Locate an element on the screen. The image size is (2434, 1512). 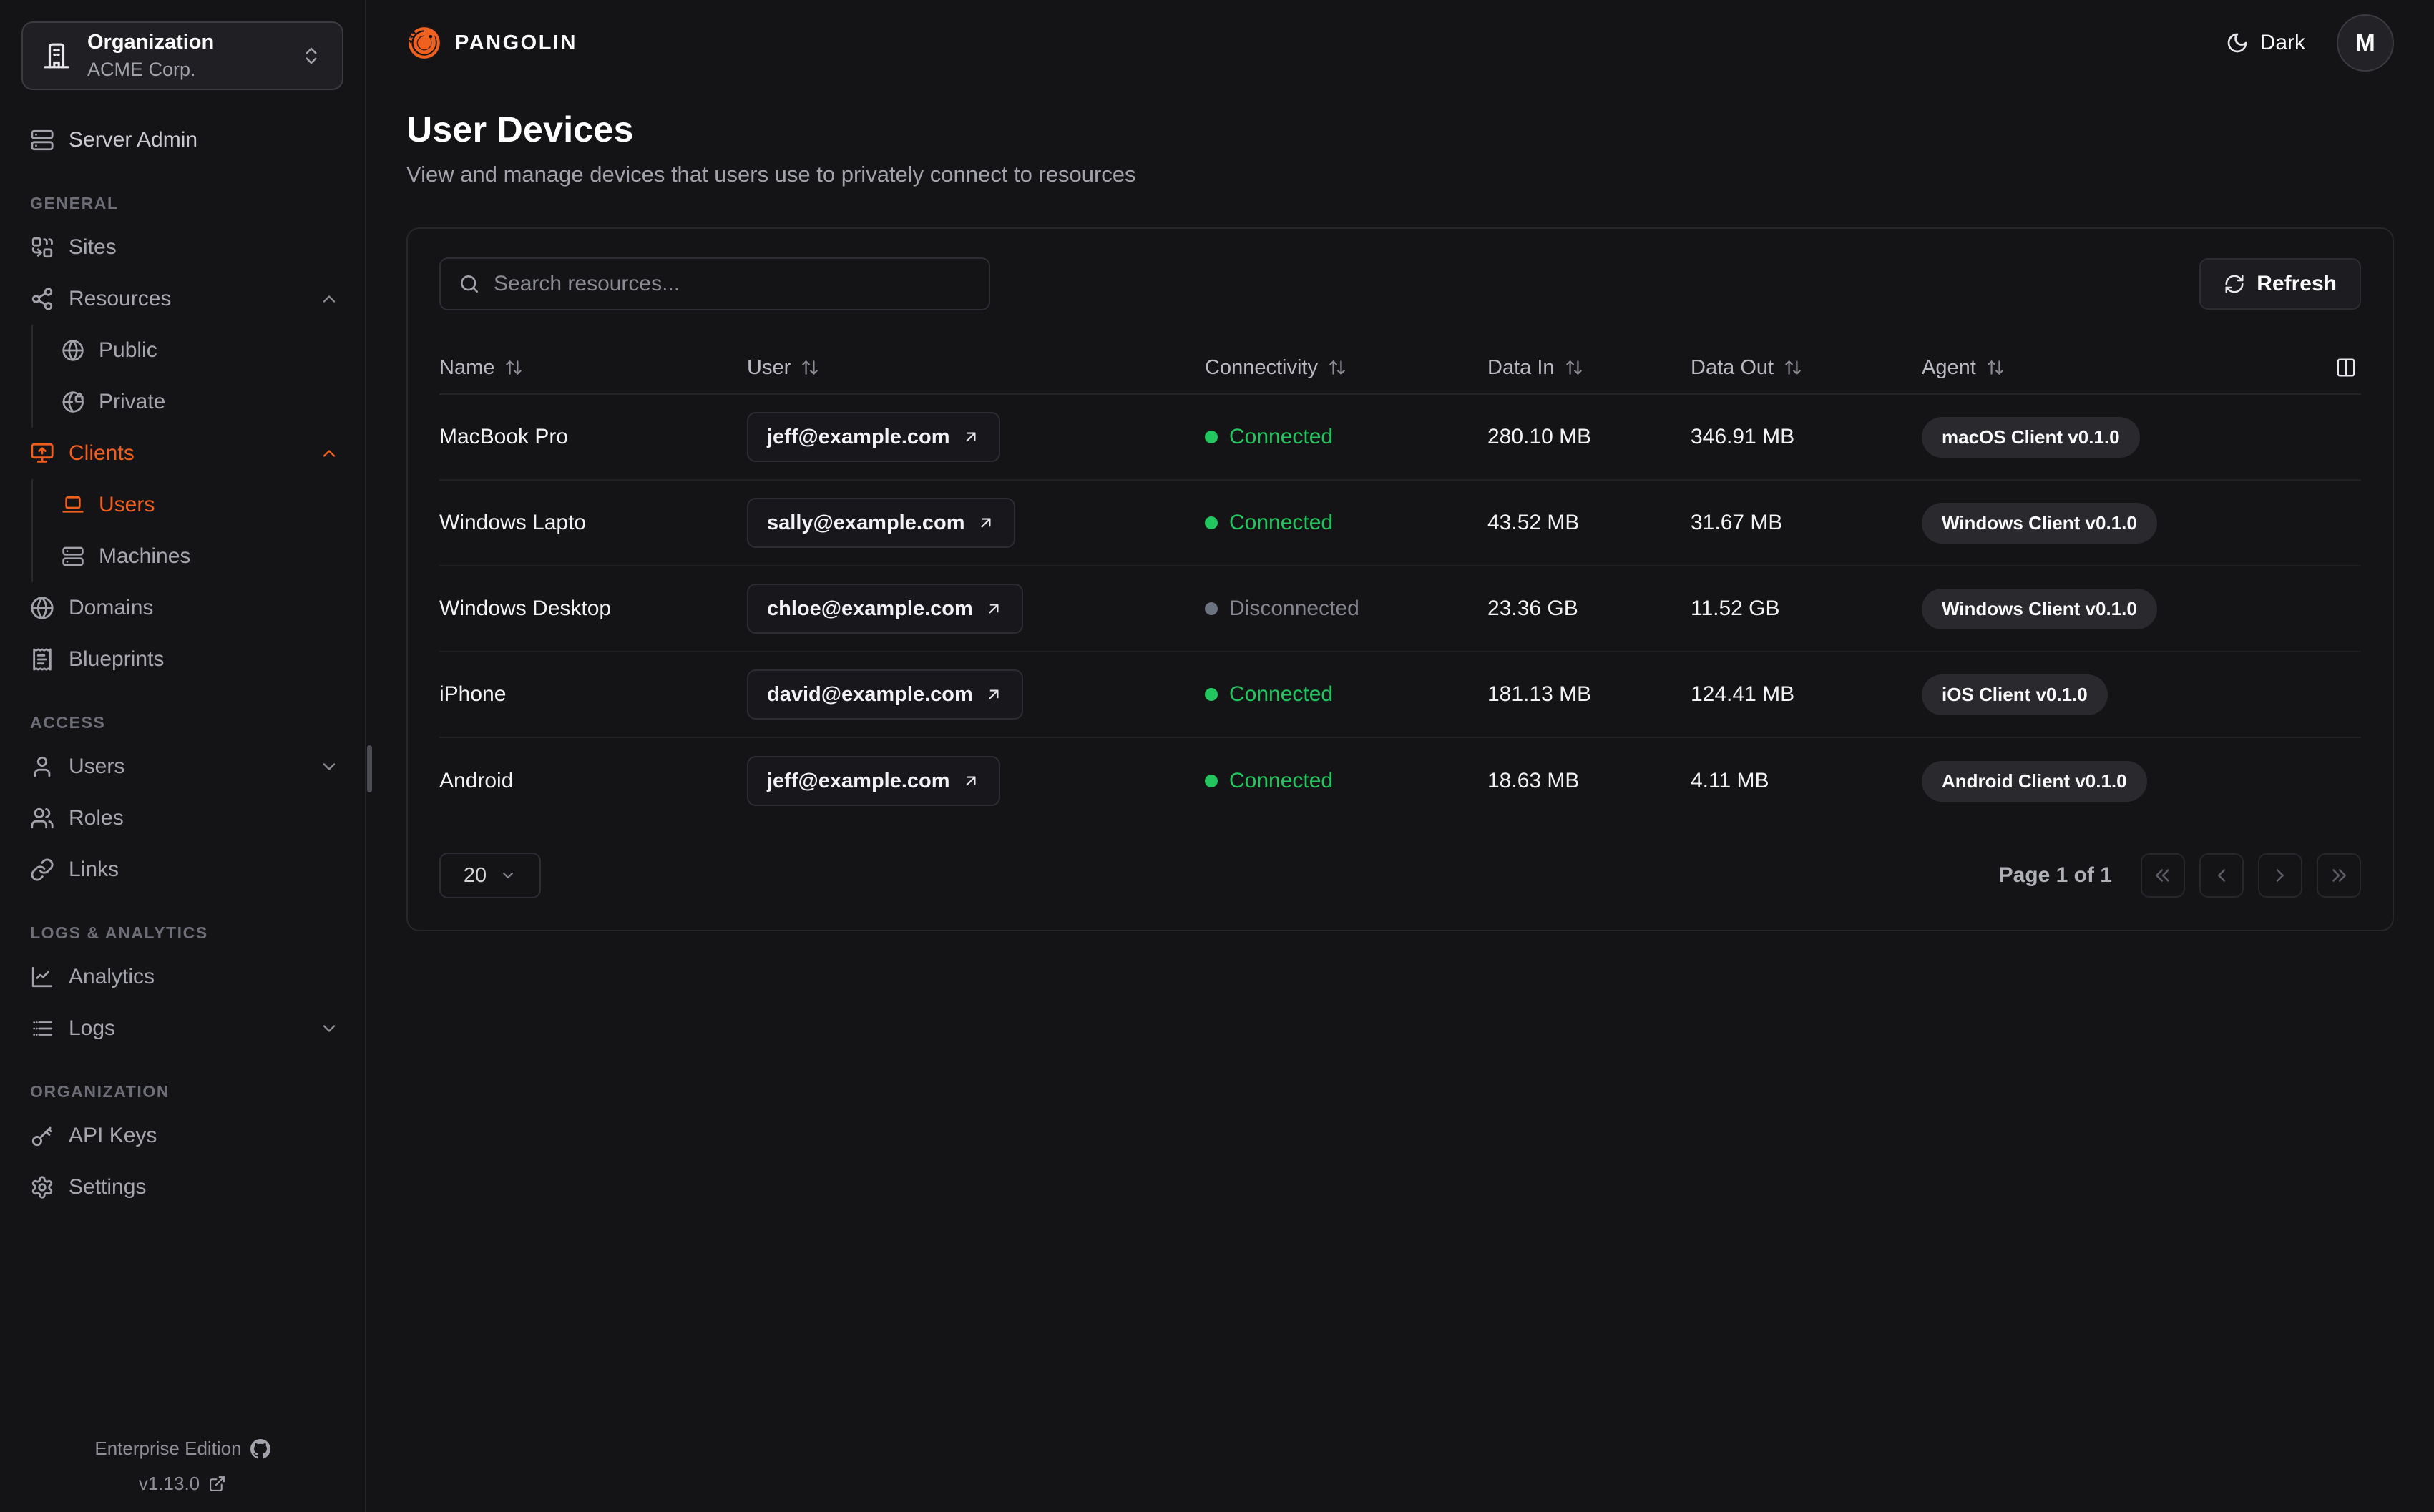
building-icon is located at coordinates (56, 56).